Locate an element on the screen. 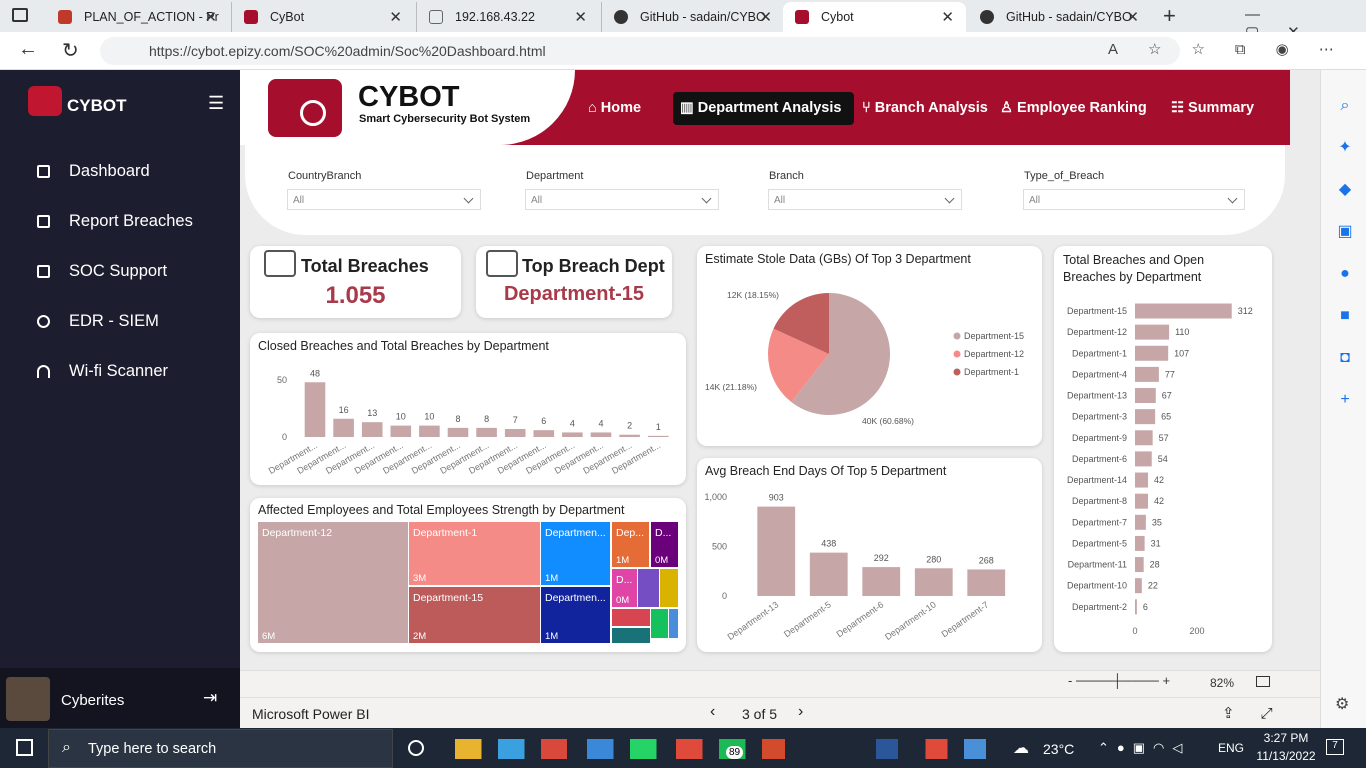 This screenshot has width=1366, height=768. app-name: Microsoft Power BI is located at coordinates (311, 714).